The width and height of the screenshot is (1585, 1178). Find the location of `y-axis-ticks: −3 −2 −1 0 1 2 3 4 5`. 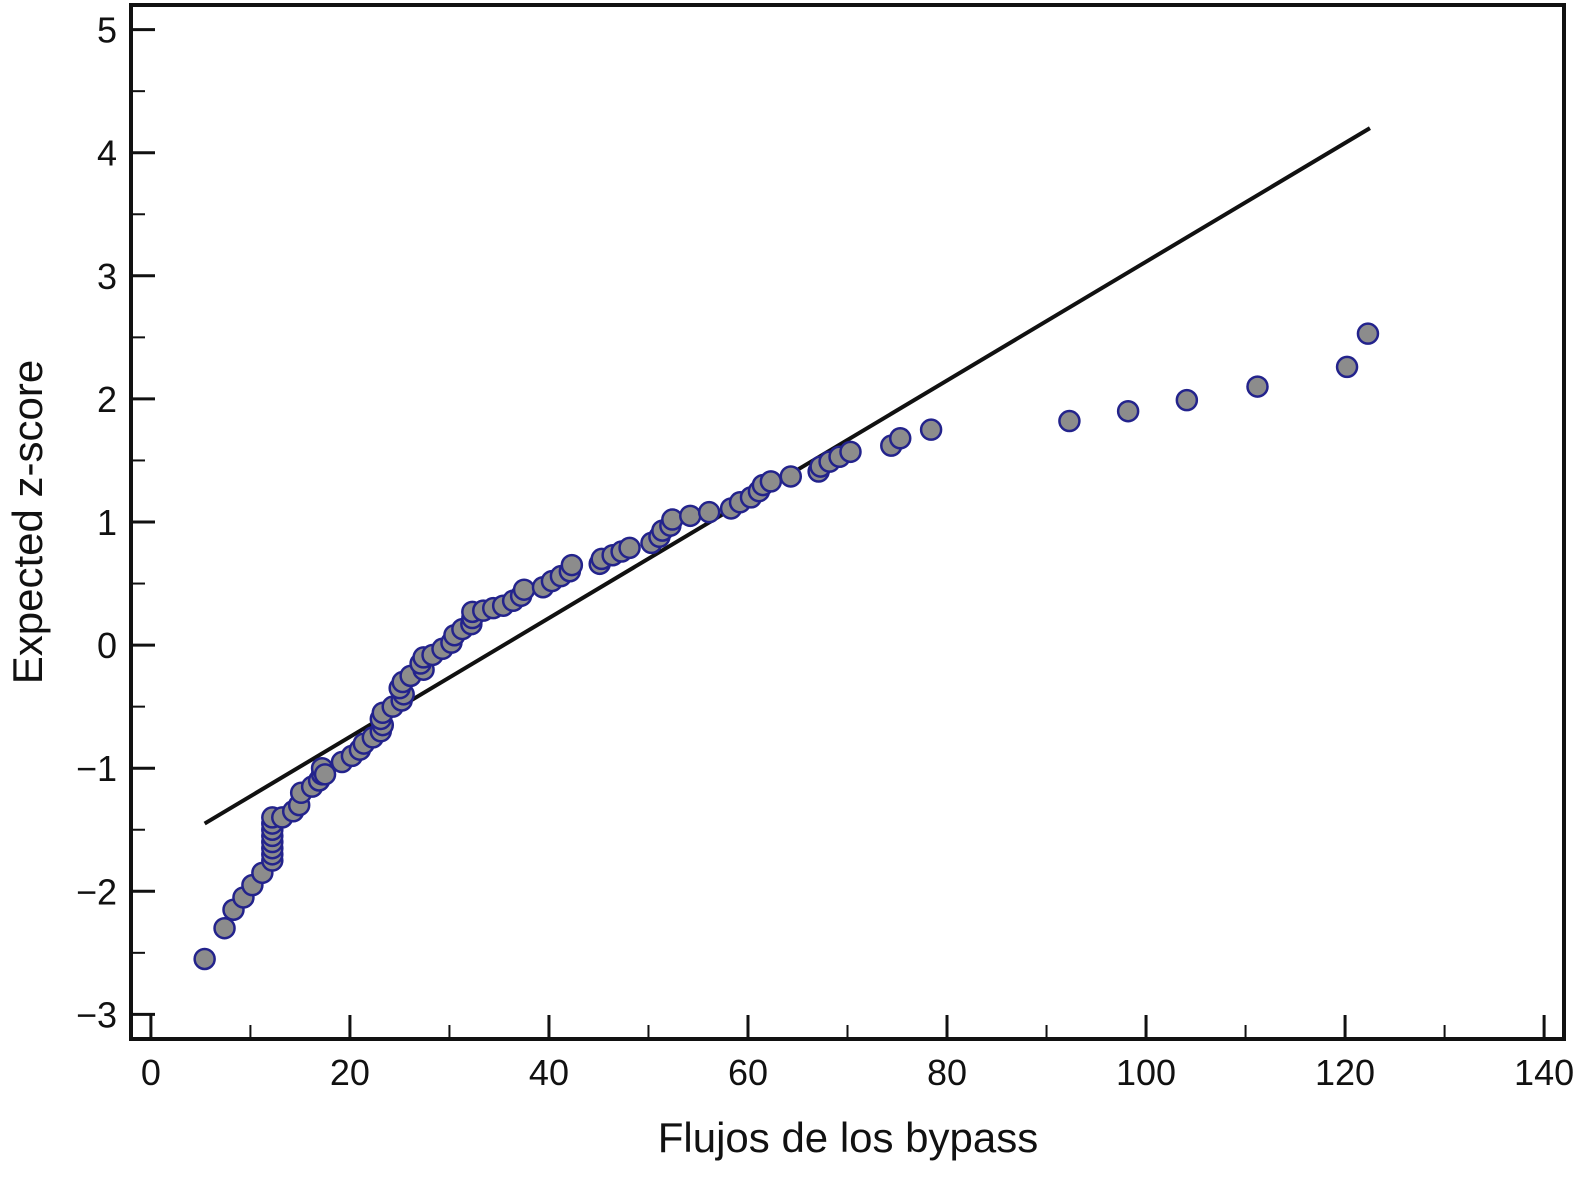

y-axis-ticks: −3 −2 −1 0 1 2 3 4 5 is located at coordinates (115, 522).